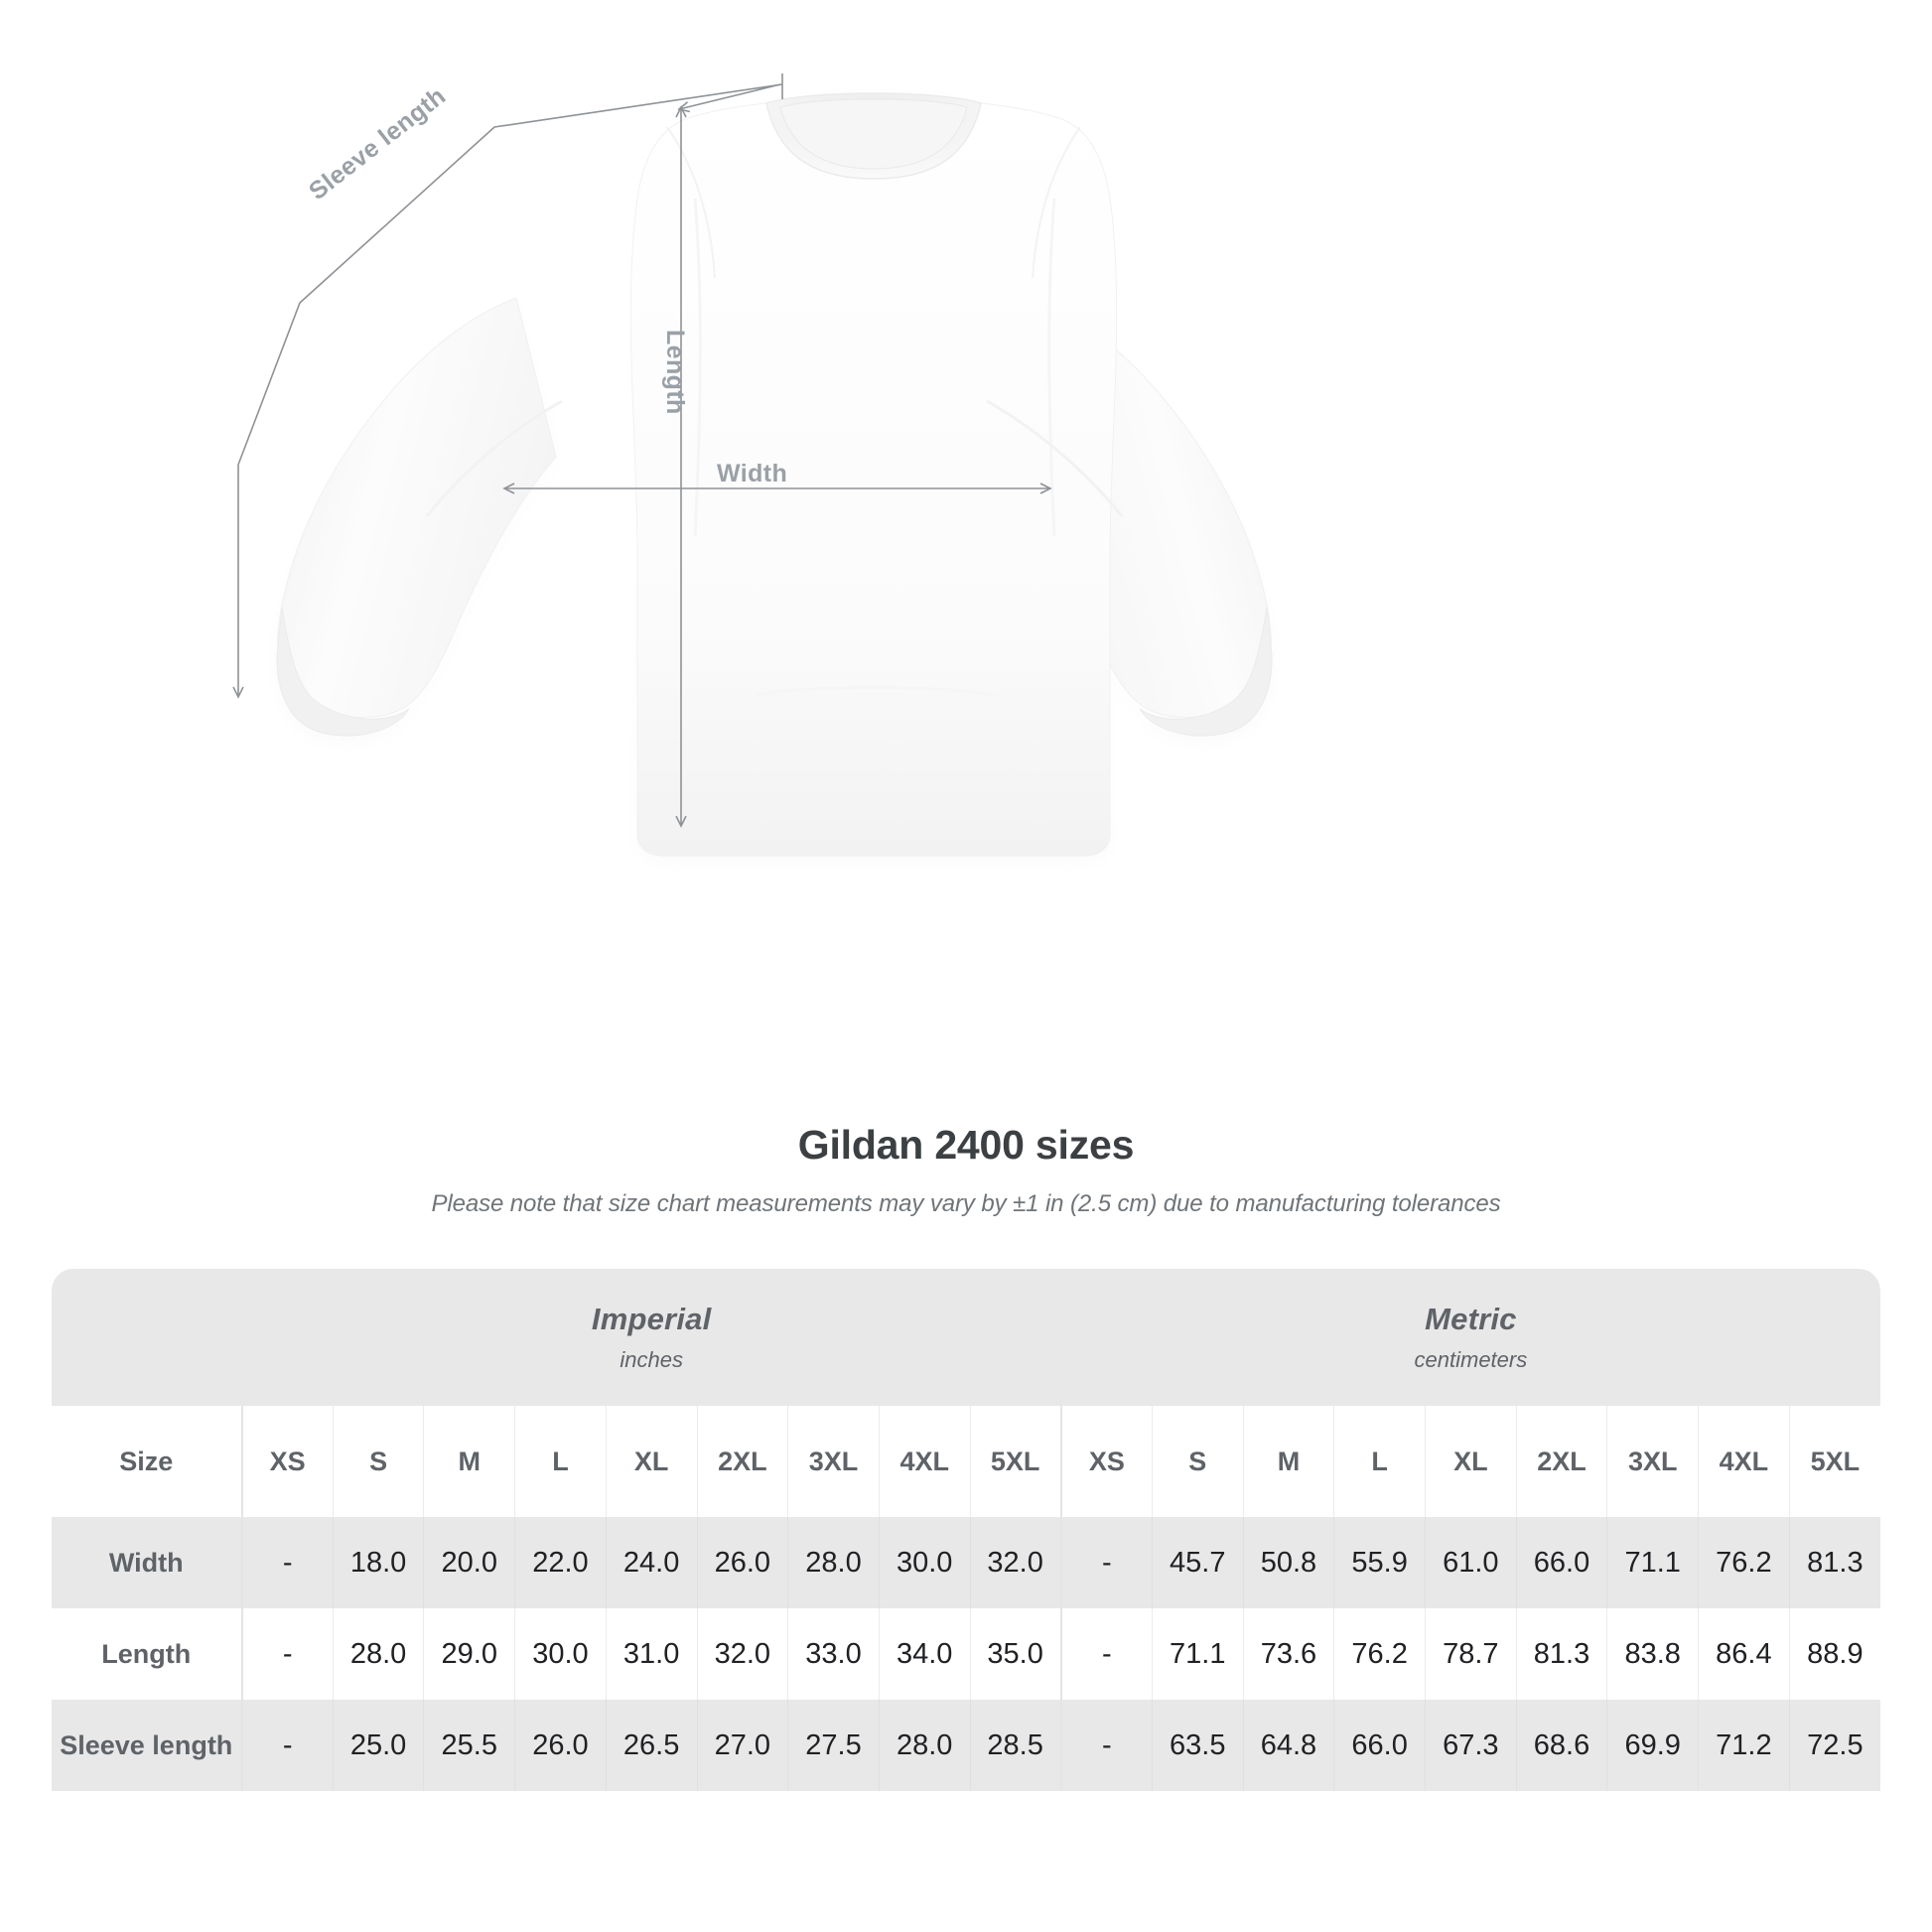 Image resolution: width=1932 pixels, height=1932 pixels. What do you see at coordinates (1106, 1746) in the screenshot?
I see `cell-metric-sleeve-length-xs: -` at bounding box center [1106, 1746].